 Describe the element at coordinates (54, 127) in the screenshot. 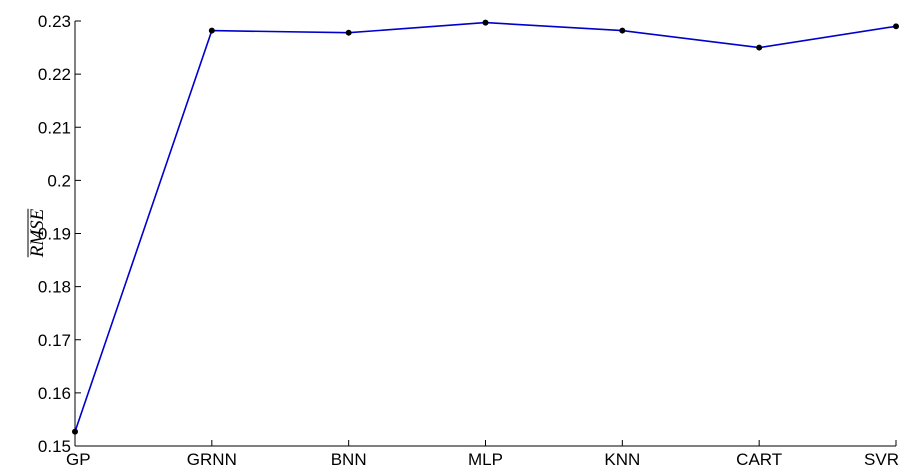

I see `y-tick-label: 0.21` at that location.